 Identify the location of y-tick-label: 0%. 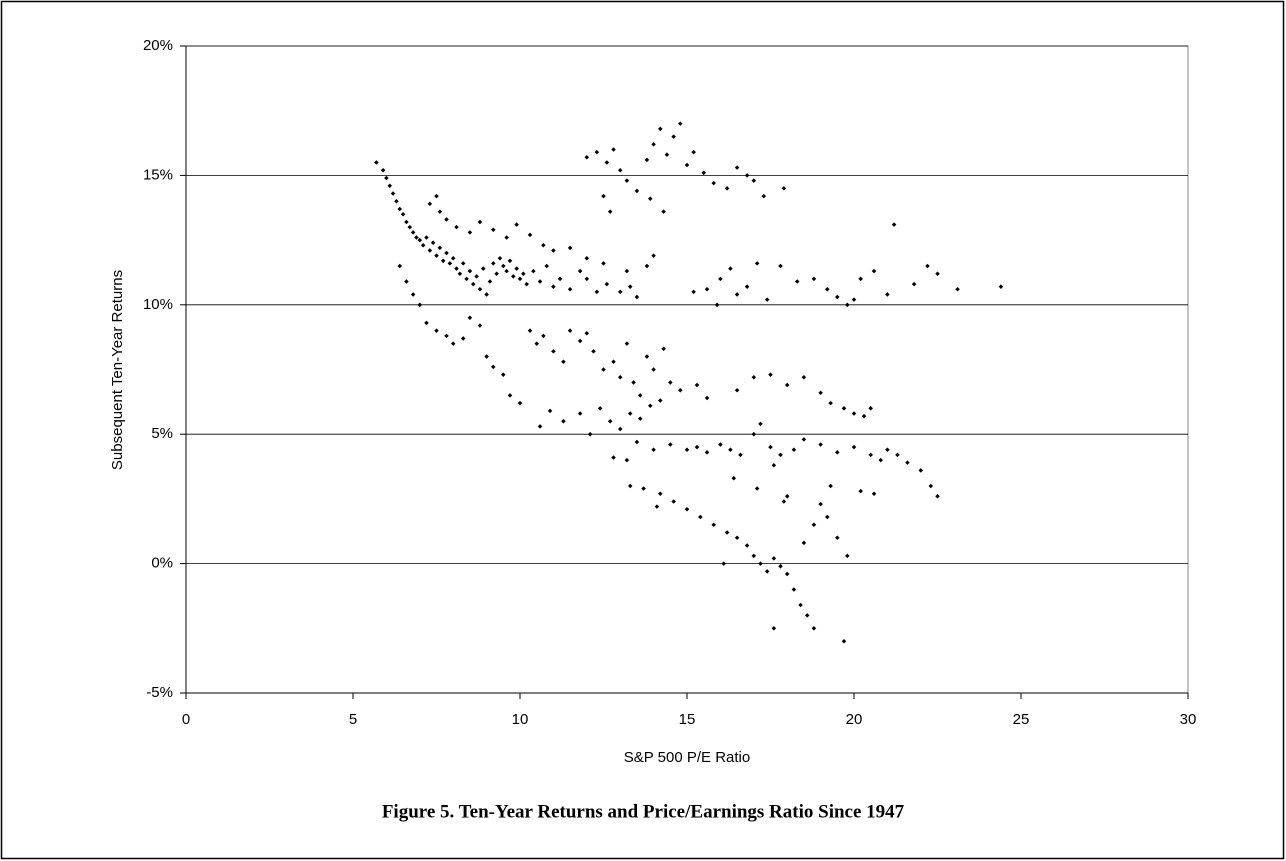
(162, 563).